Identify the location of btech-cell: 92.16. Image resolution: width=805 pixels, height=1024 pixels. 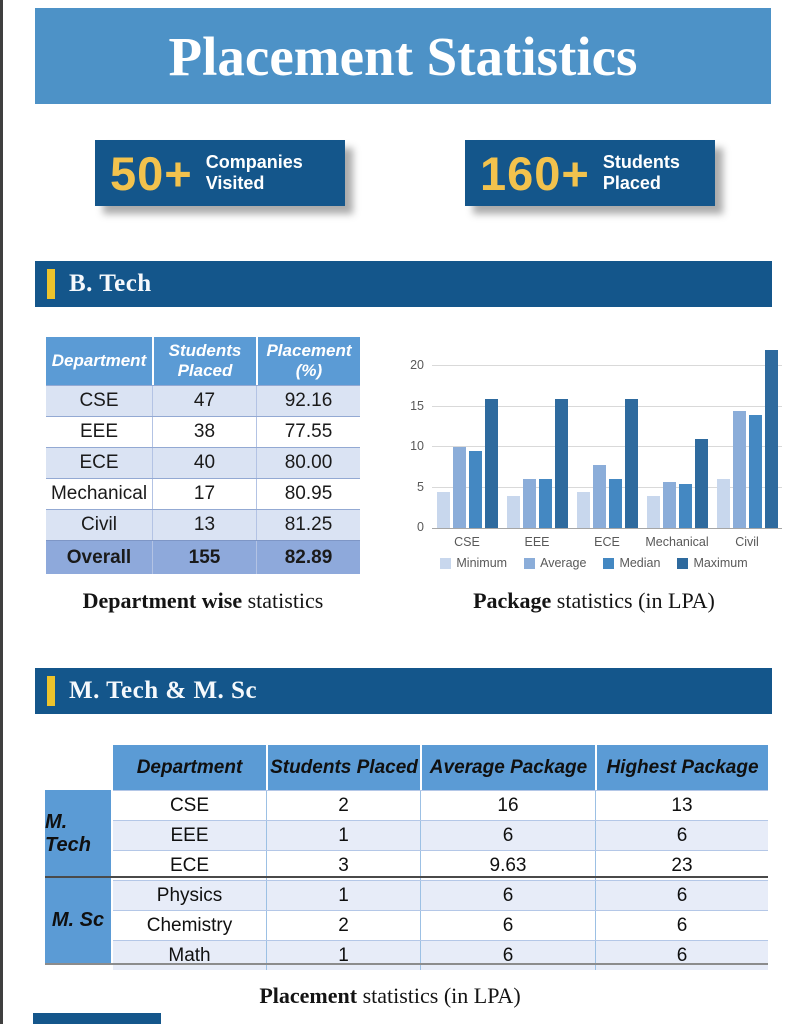
(308, 401).